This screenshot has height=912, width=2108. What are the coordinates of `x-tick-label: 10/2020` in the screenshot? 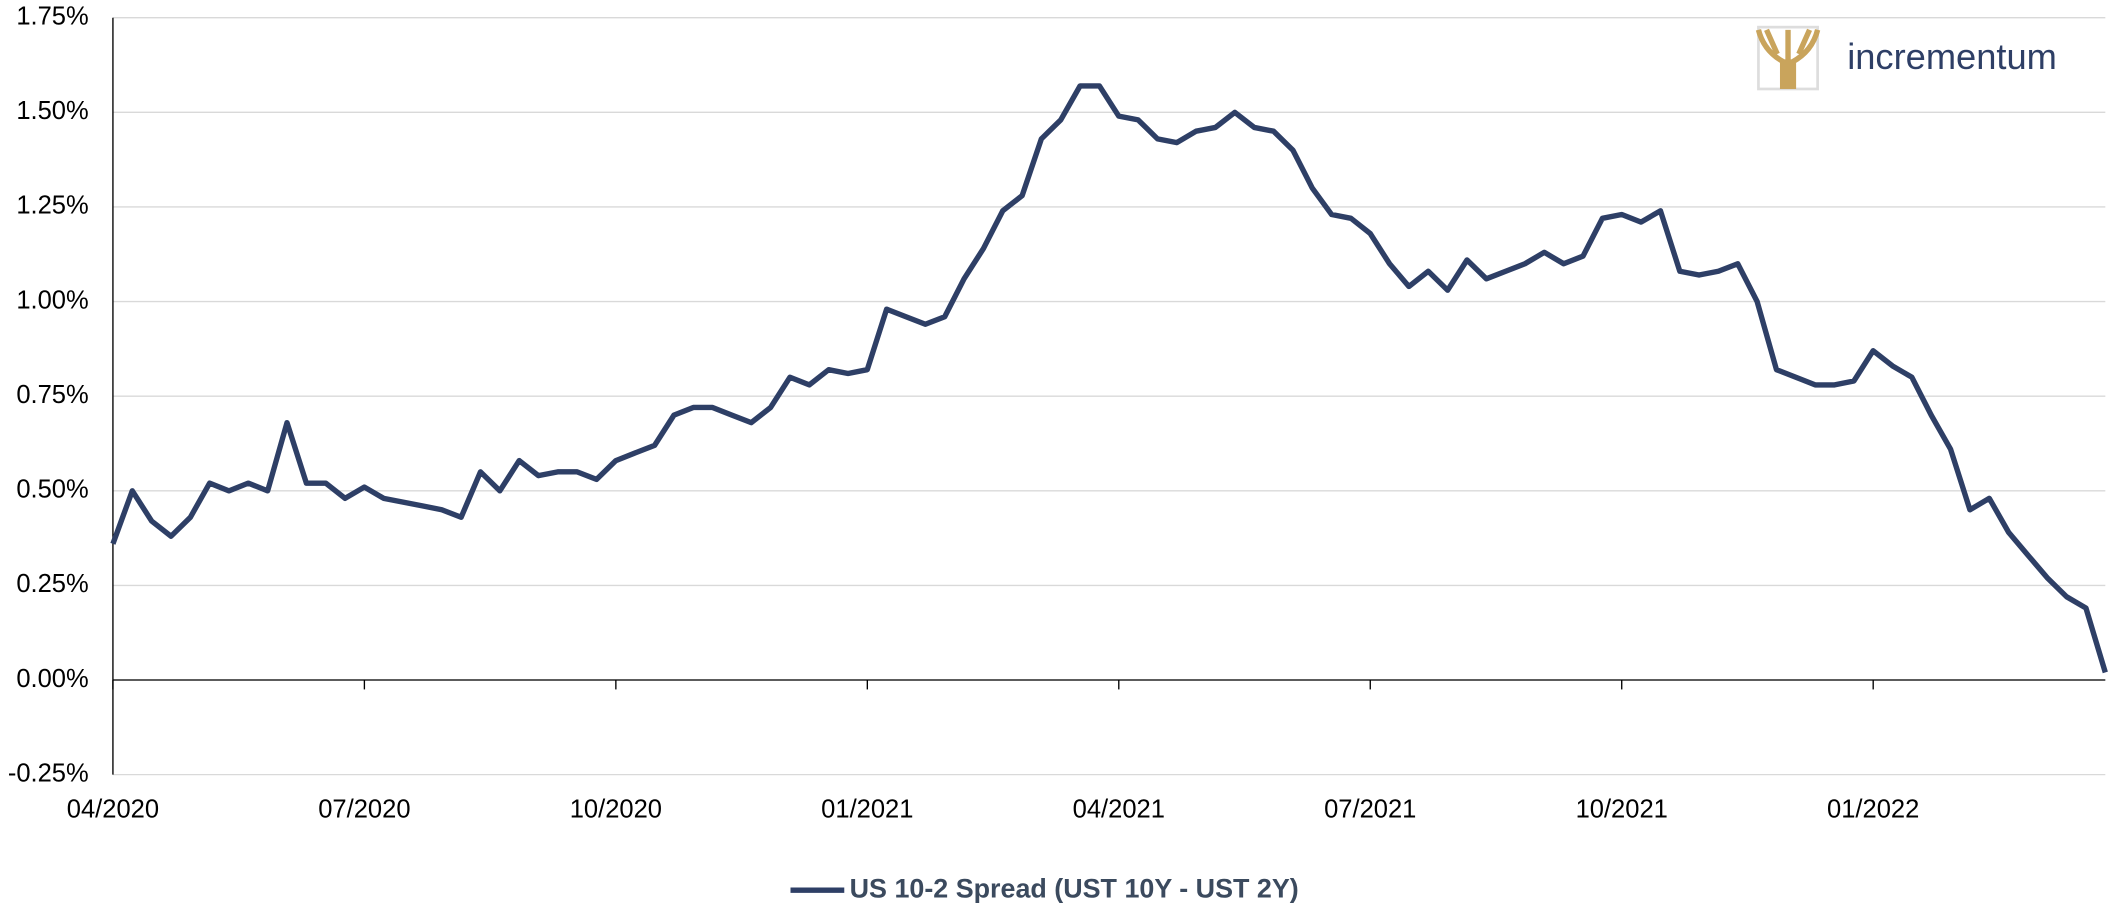 It's located at (616, 810).